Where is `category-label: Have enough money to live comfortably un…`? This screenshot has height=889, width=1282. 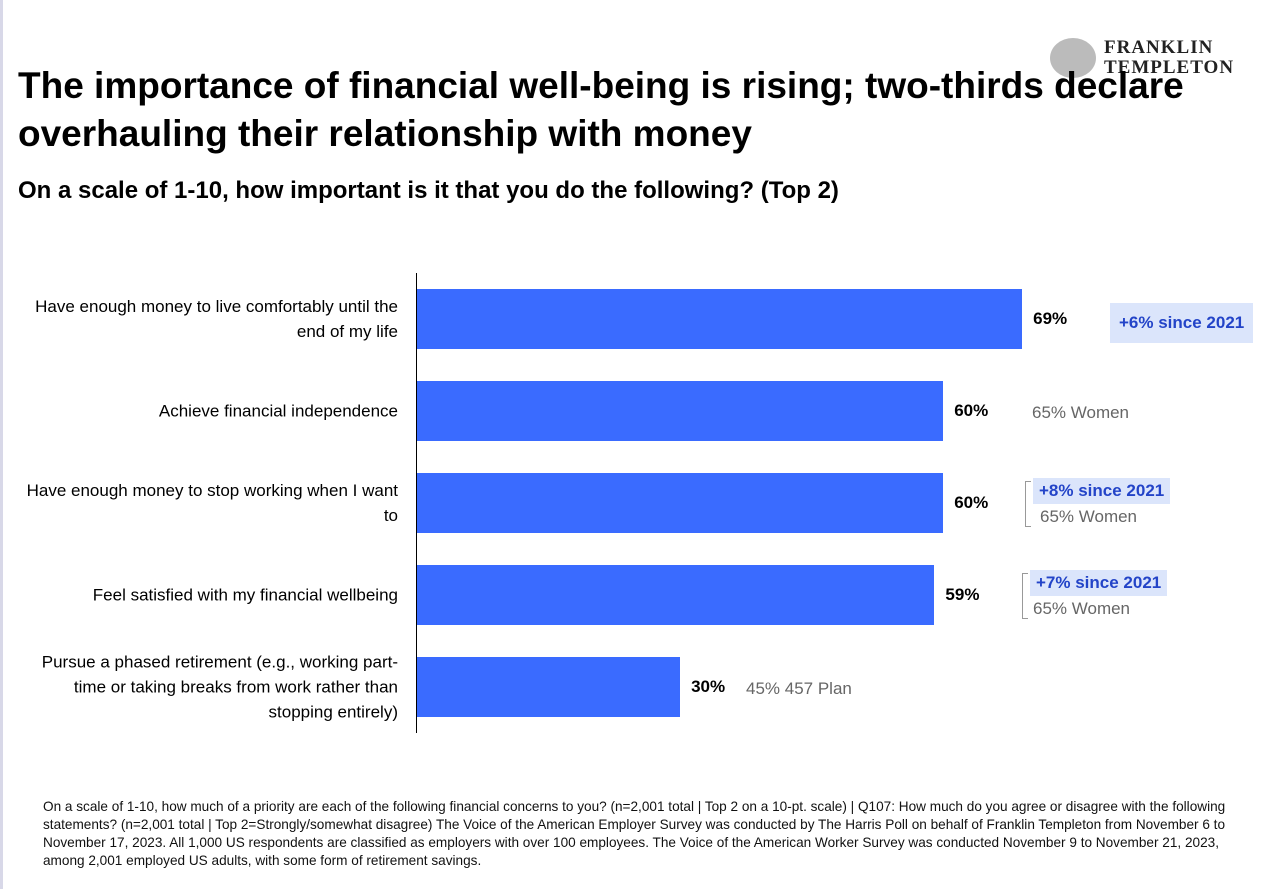 category-label: Have enough money to live comfortably un… is located at coordinates (216, 319).